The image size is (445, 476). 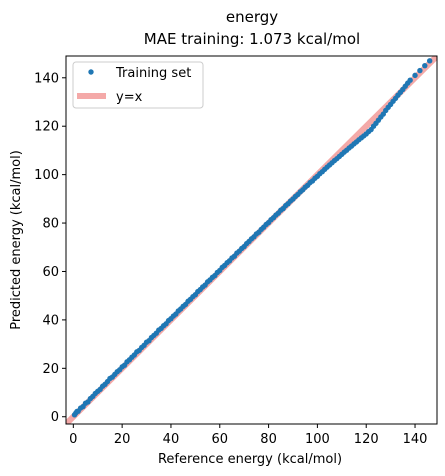 I want to click on y-axis-label: Predicted energy (kcal/mol), so click(x=16, y=240).